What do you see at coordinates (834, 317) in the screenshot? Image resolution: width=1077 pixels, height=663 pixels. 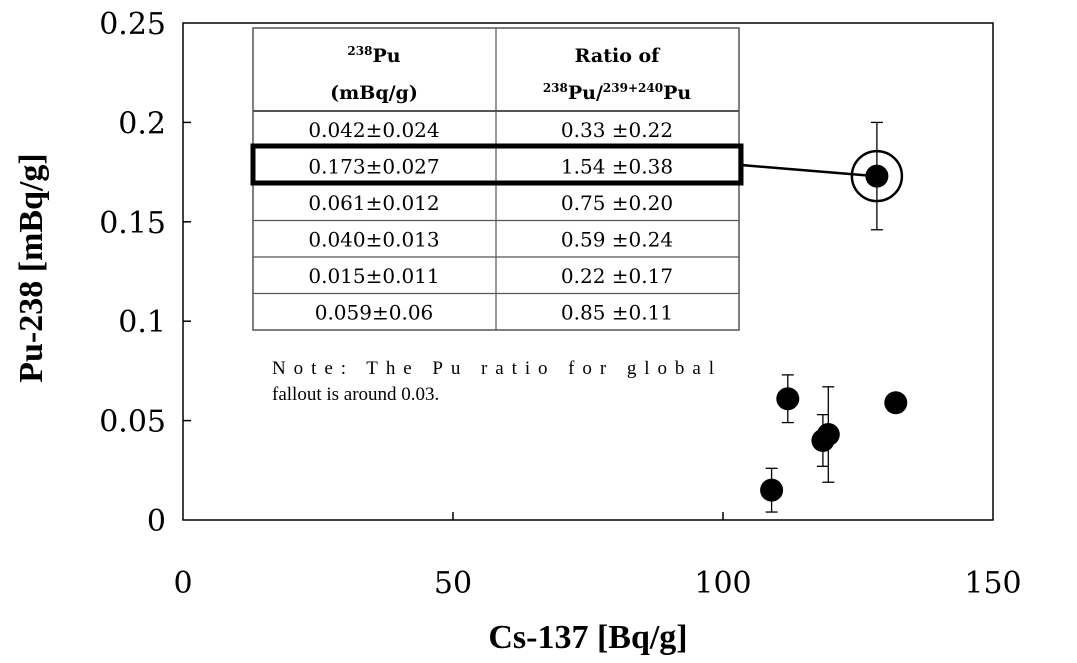 I see `data-points` at bounding box center [834, 317].